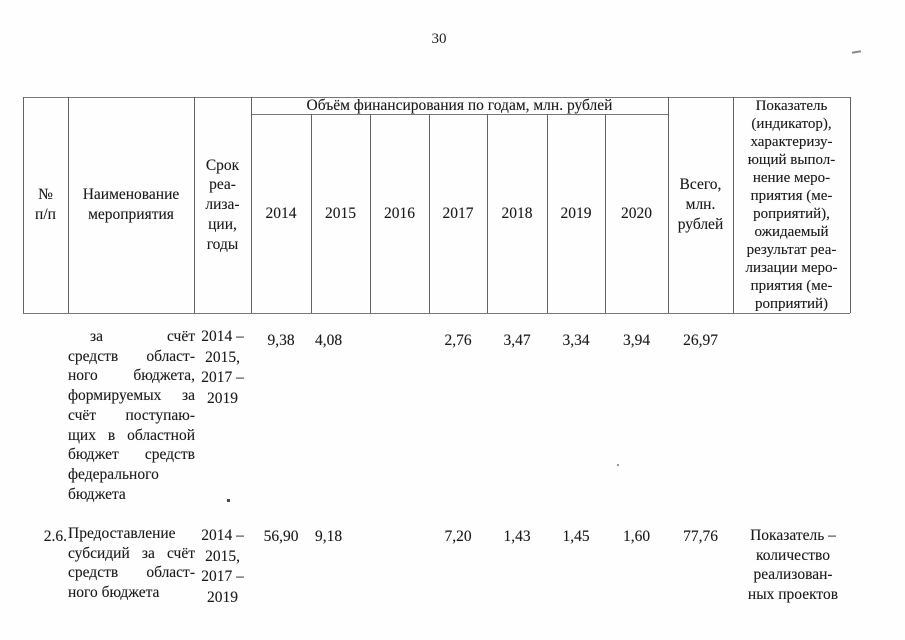 Image resolution: width=905 pixels, height=640 pixels. Describe the element at coordinates (458, 213) in the screenshot. I see `header-year-2017: 2017` at that location.